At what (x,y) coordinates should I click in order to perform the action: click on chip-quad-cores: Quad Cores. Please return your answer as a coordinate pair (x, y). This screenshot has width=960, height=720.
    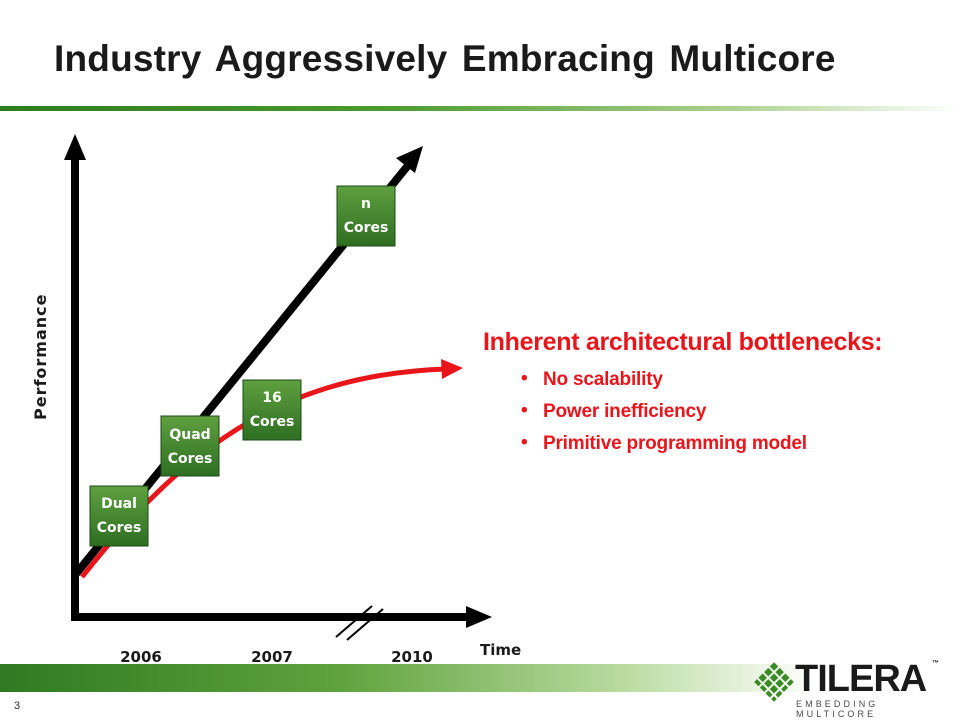
    Looking at the image, I should click on (190, 446).